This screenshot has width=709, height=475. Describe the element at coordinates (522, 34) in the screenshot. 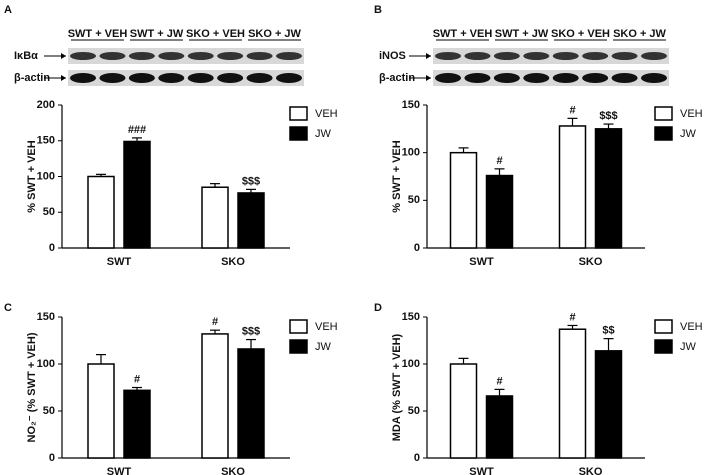

I see `lane-label: SWT + JW` at that location.